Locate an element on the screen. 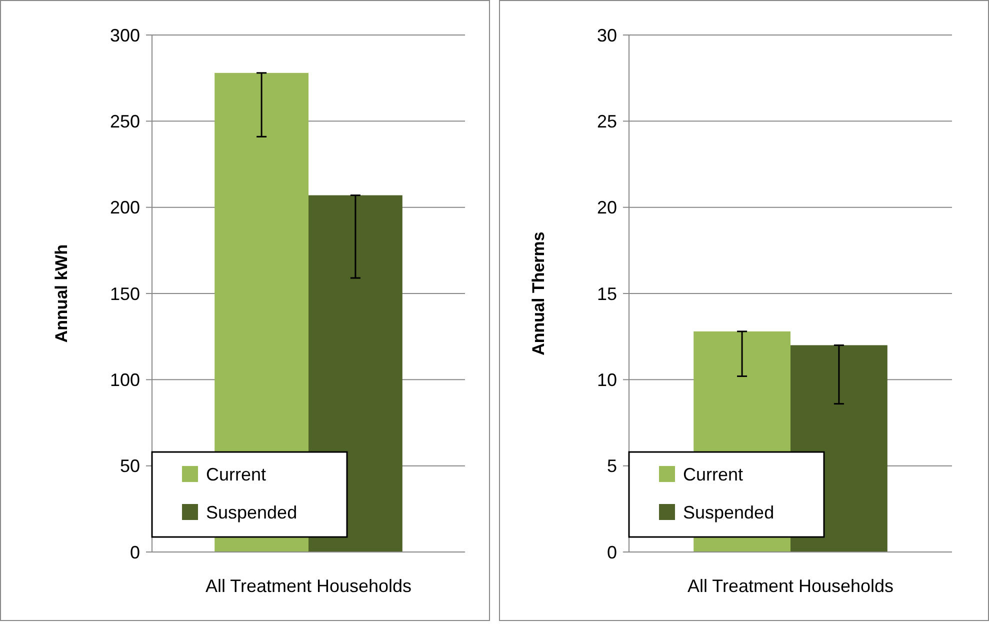  y-tick-label: 100 is located at coordinates (125, 380).